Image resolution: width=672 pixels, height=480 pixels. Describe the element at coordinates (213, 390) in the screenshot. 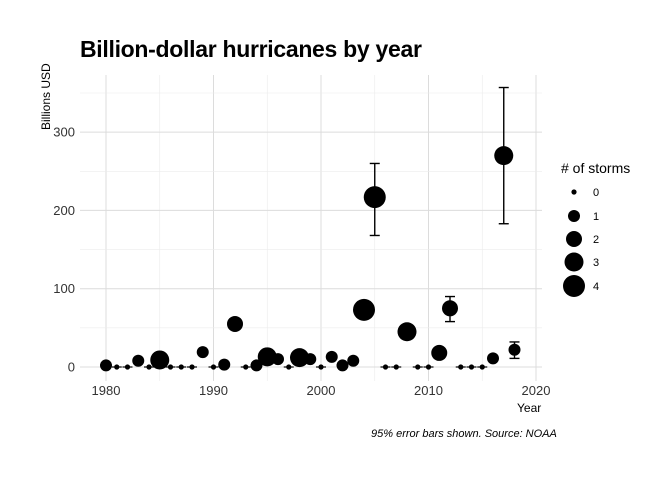

I see `x-tick-label: 1990` at that location.